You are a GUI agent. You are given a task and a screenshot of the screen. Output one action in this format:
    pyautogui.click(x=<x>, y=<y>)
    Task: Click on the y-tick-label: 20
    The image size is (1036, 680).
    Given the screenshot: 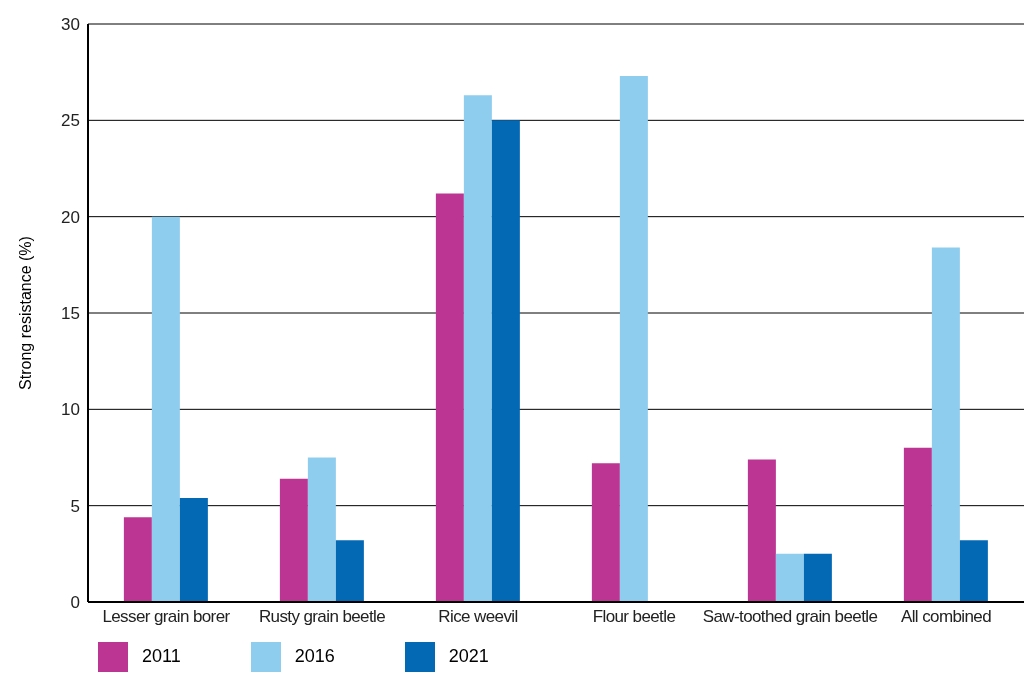 What is the action you would take?
    pyautogui.click(x=70, y=217)
    